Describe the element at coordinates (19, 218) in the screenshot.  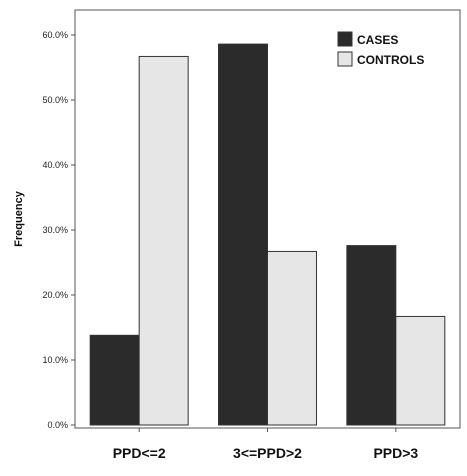
I see `y-axis-title: Frequency` at that location.